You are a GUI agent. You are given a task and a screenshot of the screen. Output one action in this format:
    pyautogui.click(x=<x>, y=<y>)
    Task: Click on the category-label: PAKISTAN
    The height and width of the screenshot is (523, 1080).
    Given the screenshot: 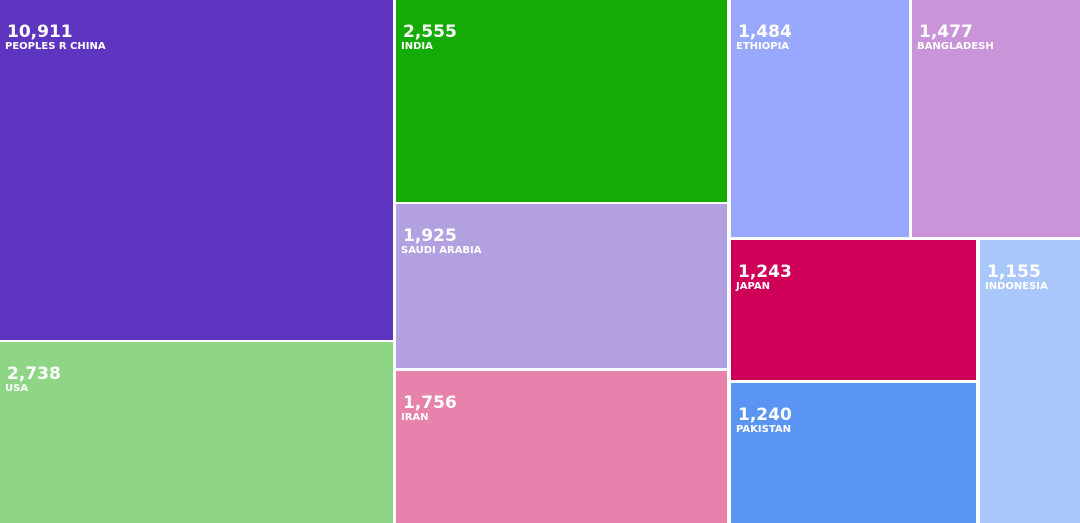 What is the action you would take?
    pyautogui.click(x=763, y=429)
    